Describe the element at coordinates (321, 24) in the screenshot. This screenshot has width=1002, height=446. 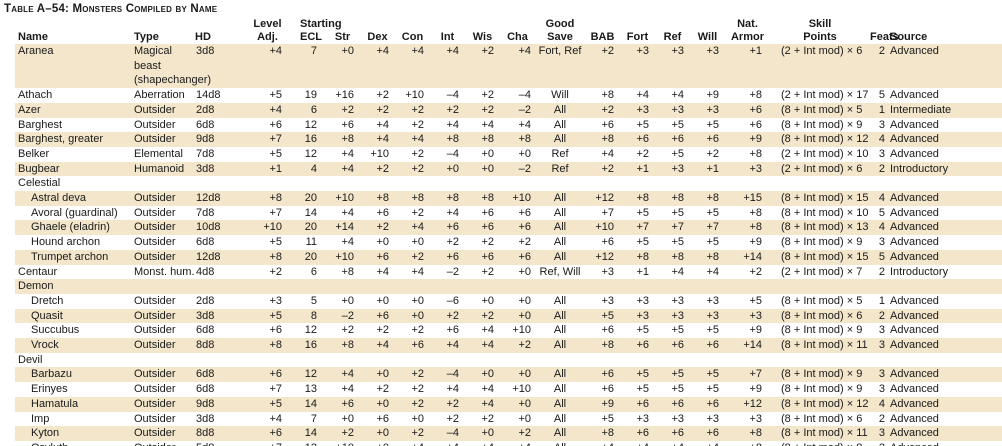
I see `header-line: Starting` at that location.